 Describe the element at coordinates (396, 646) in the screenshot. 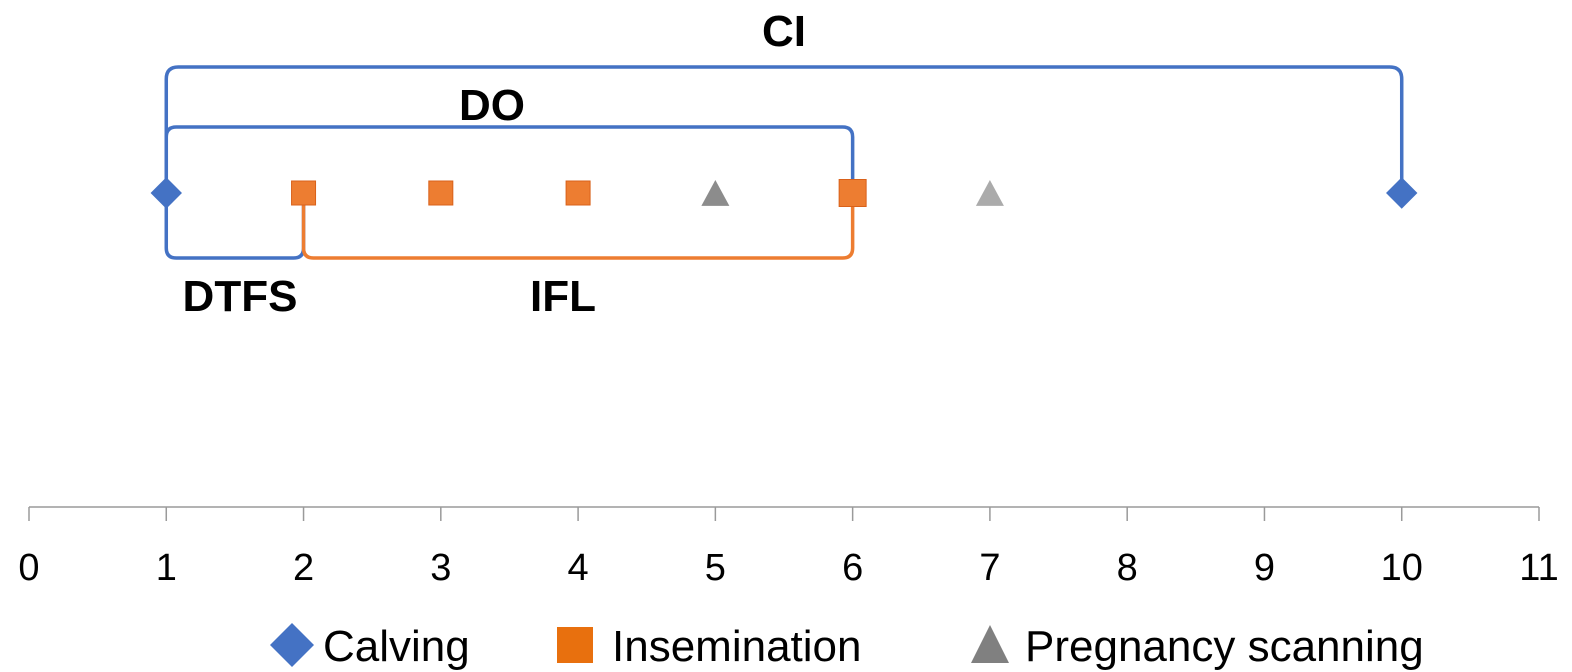

I see `legend-label-calving: Calving` at that location.